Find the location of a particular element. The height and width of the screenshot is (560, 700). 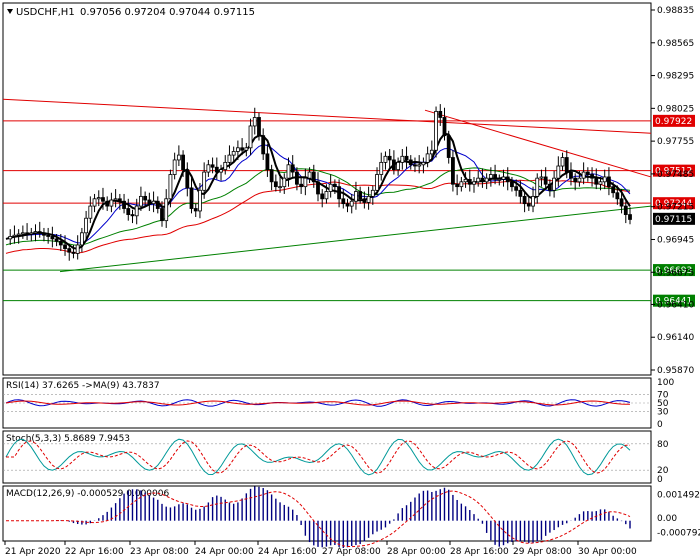

time-tick-label: 29 Apr 08:00 is located at coordinates (542, 552).